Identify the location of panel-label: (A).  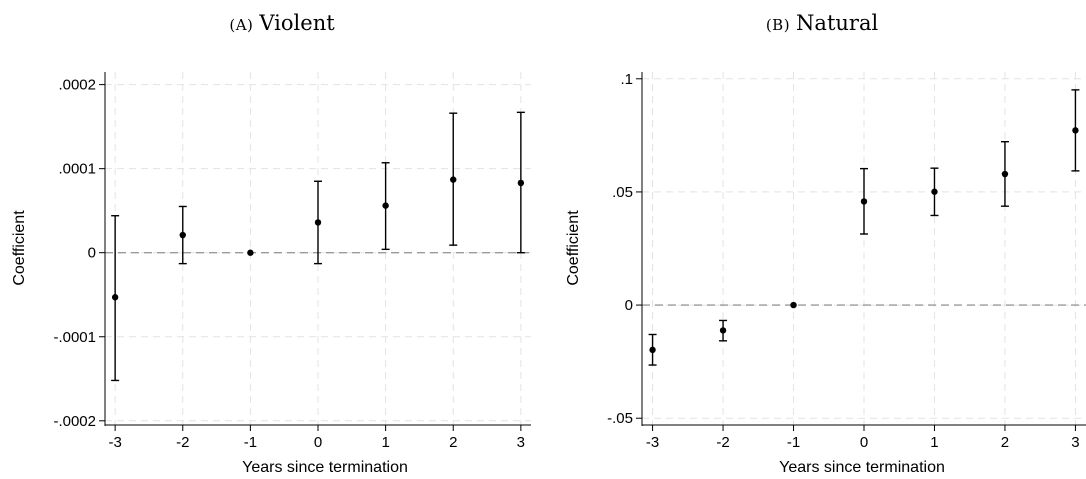
(241, 25).